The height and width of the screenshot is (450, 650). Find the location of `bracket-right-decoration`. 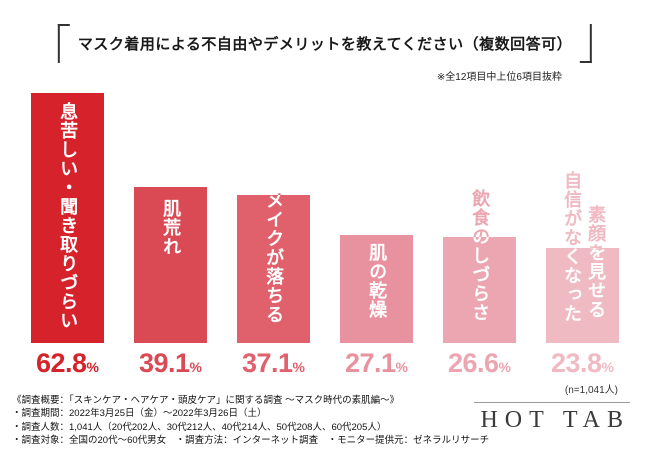

bracket-right-decoration is located at coordinates (586, 43).